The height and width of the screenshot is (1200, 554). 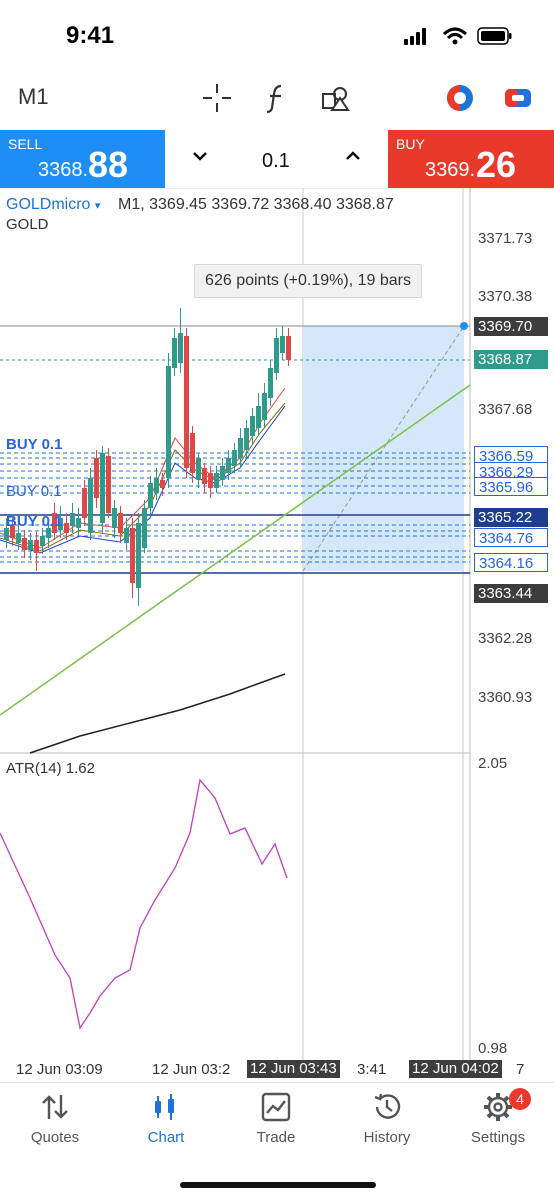 I want to click on y-axis-label: 3362.28, so click(x=505, y=638).